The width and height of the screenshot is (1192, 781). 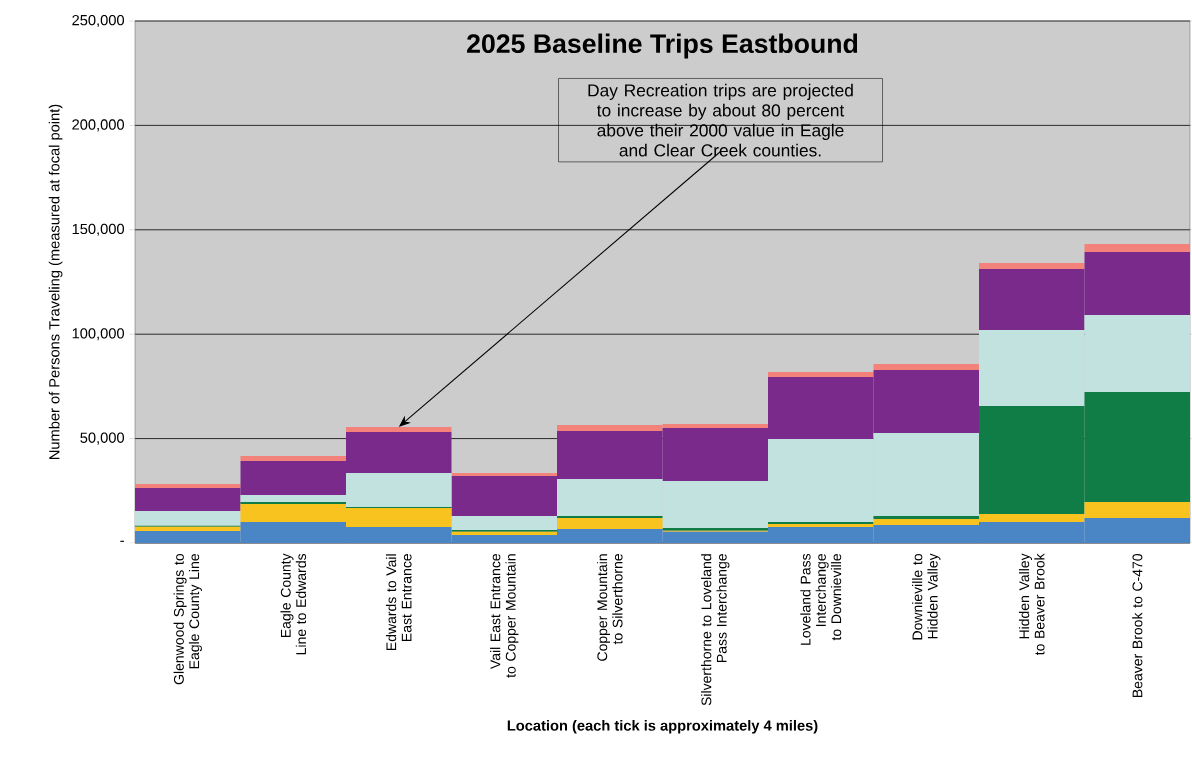 I want to click on x-tick-label: Vail East Entrance to Copper Mountain, so click(x=504, y=616).